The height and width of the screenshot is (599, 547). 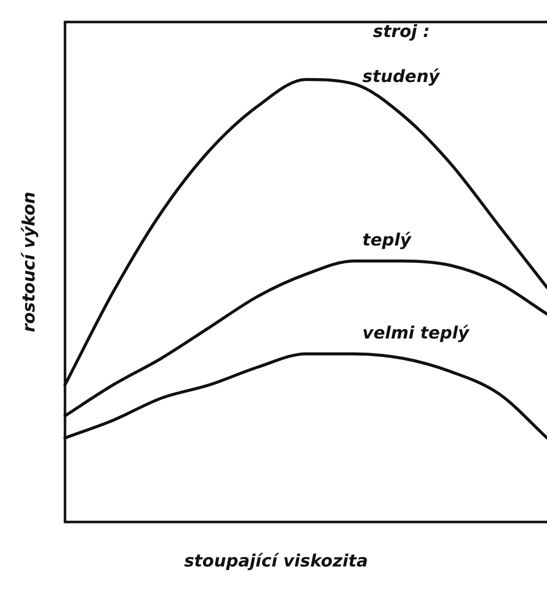 What do you see at coordinates (401, 76) in the screenshot?
I see `series-label: studený` at bounding box center [401, 76].